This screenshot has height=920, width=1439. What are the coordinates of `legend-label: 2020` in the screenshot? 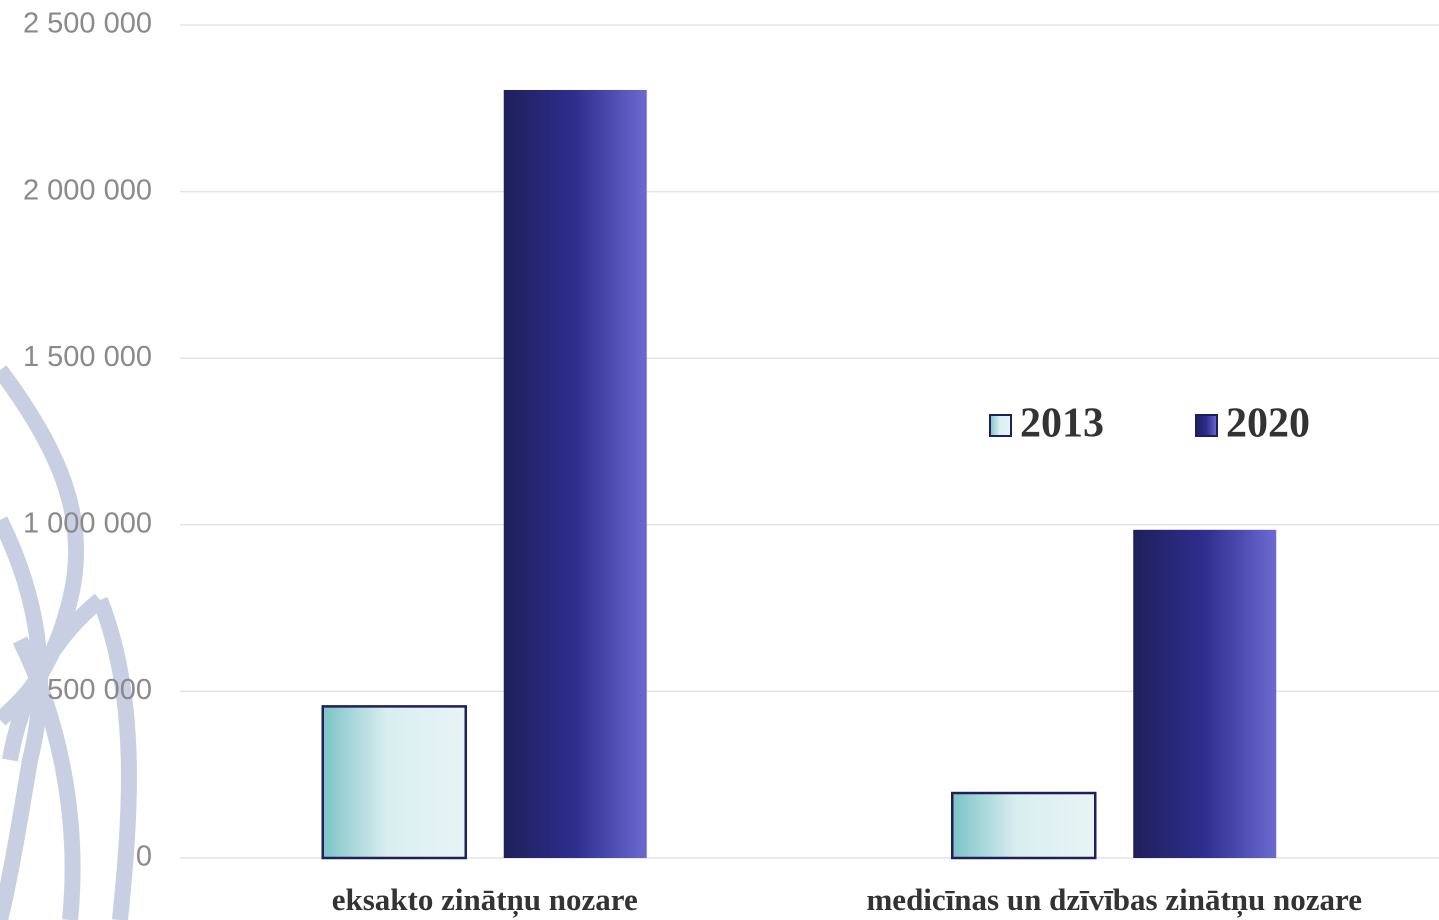 It's located at (1268, 424).